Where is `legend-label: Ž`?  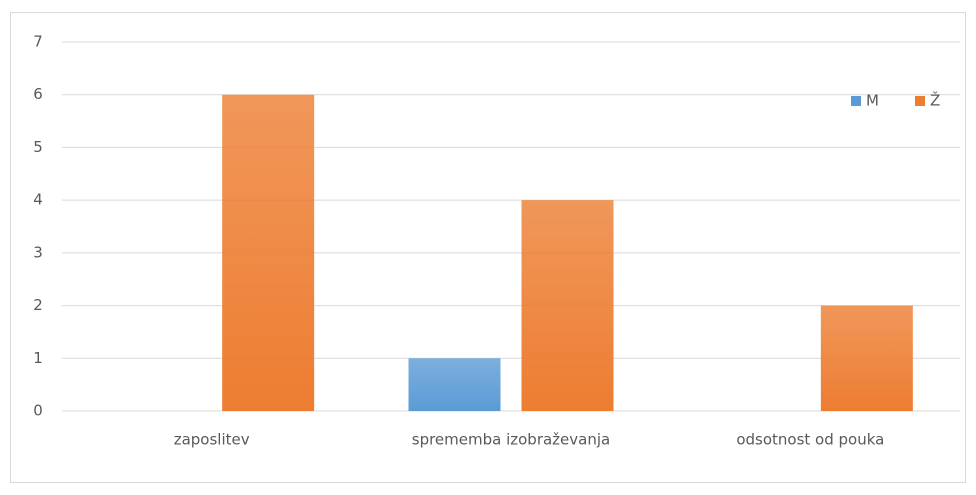
legend-label: Ž is located at coordinates (935, 100).